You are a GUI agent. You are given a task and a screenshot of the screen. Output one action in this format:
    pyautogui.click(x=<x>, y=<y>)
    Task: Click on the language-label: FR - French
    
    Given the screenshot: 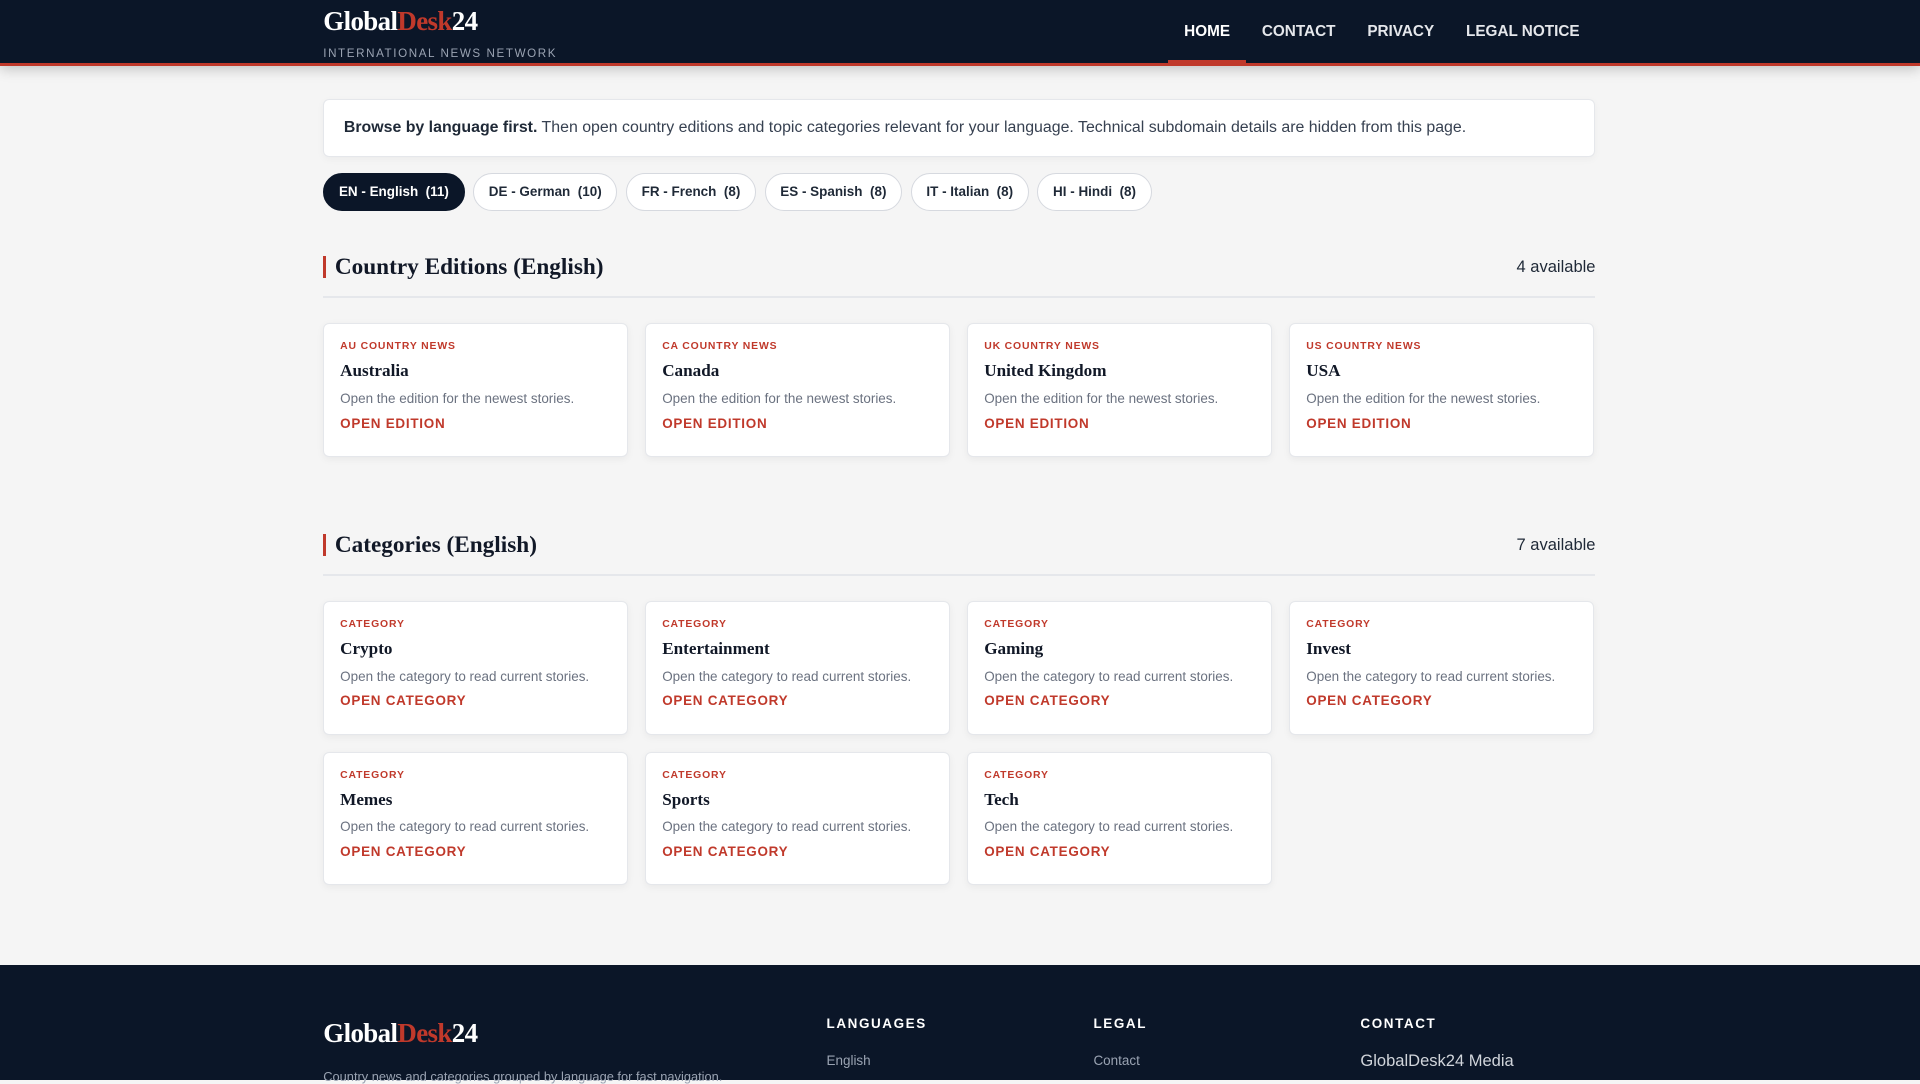 What is the action you would take?
    pyautogui.click(x=679, y=191)
    